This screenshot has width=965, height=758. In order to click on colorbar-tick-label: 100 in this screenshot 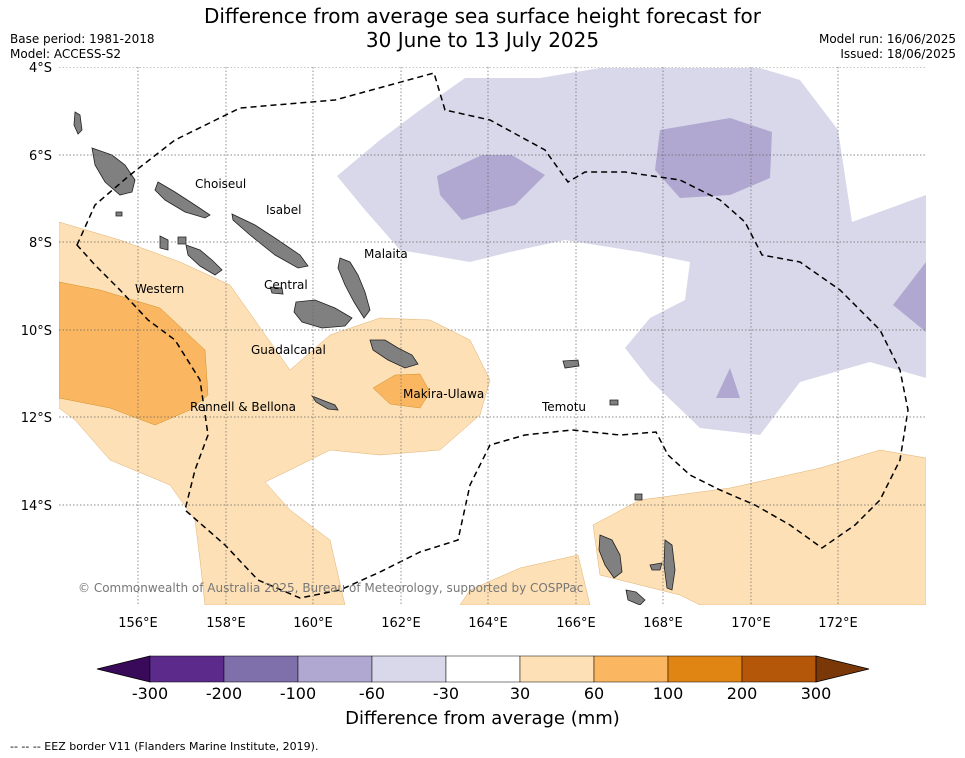, I will do `click(668, 693)`.